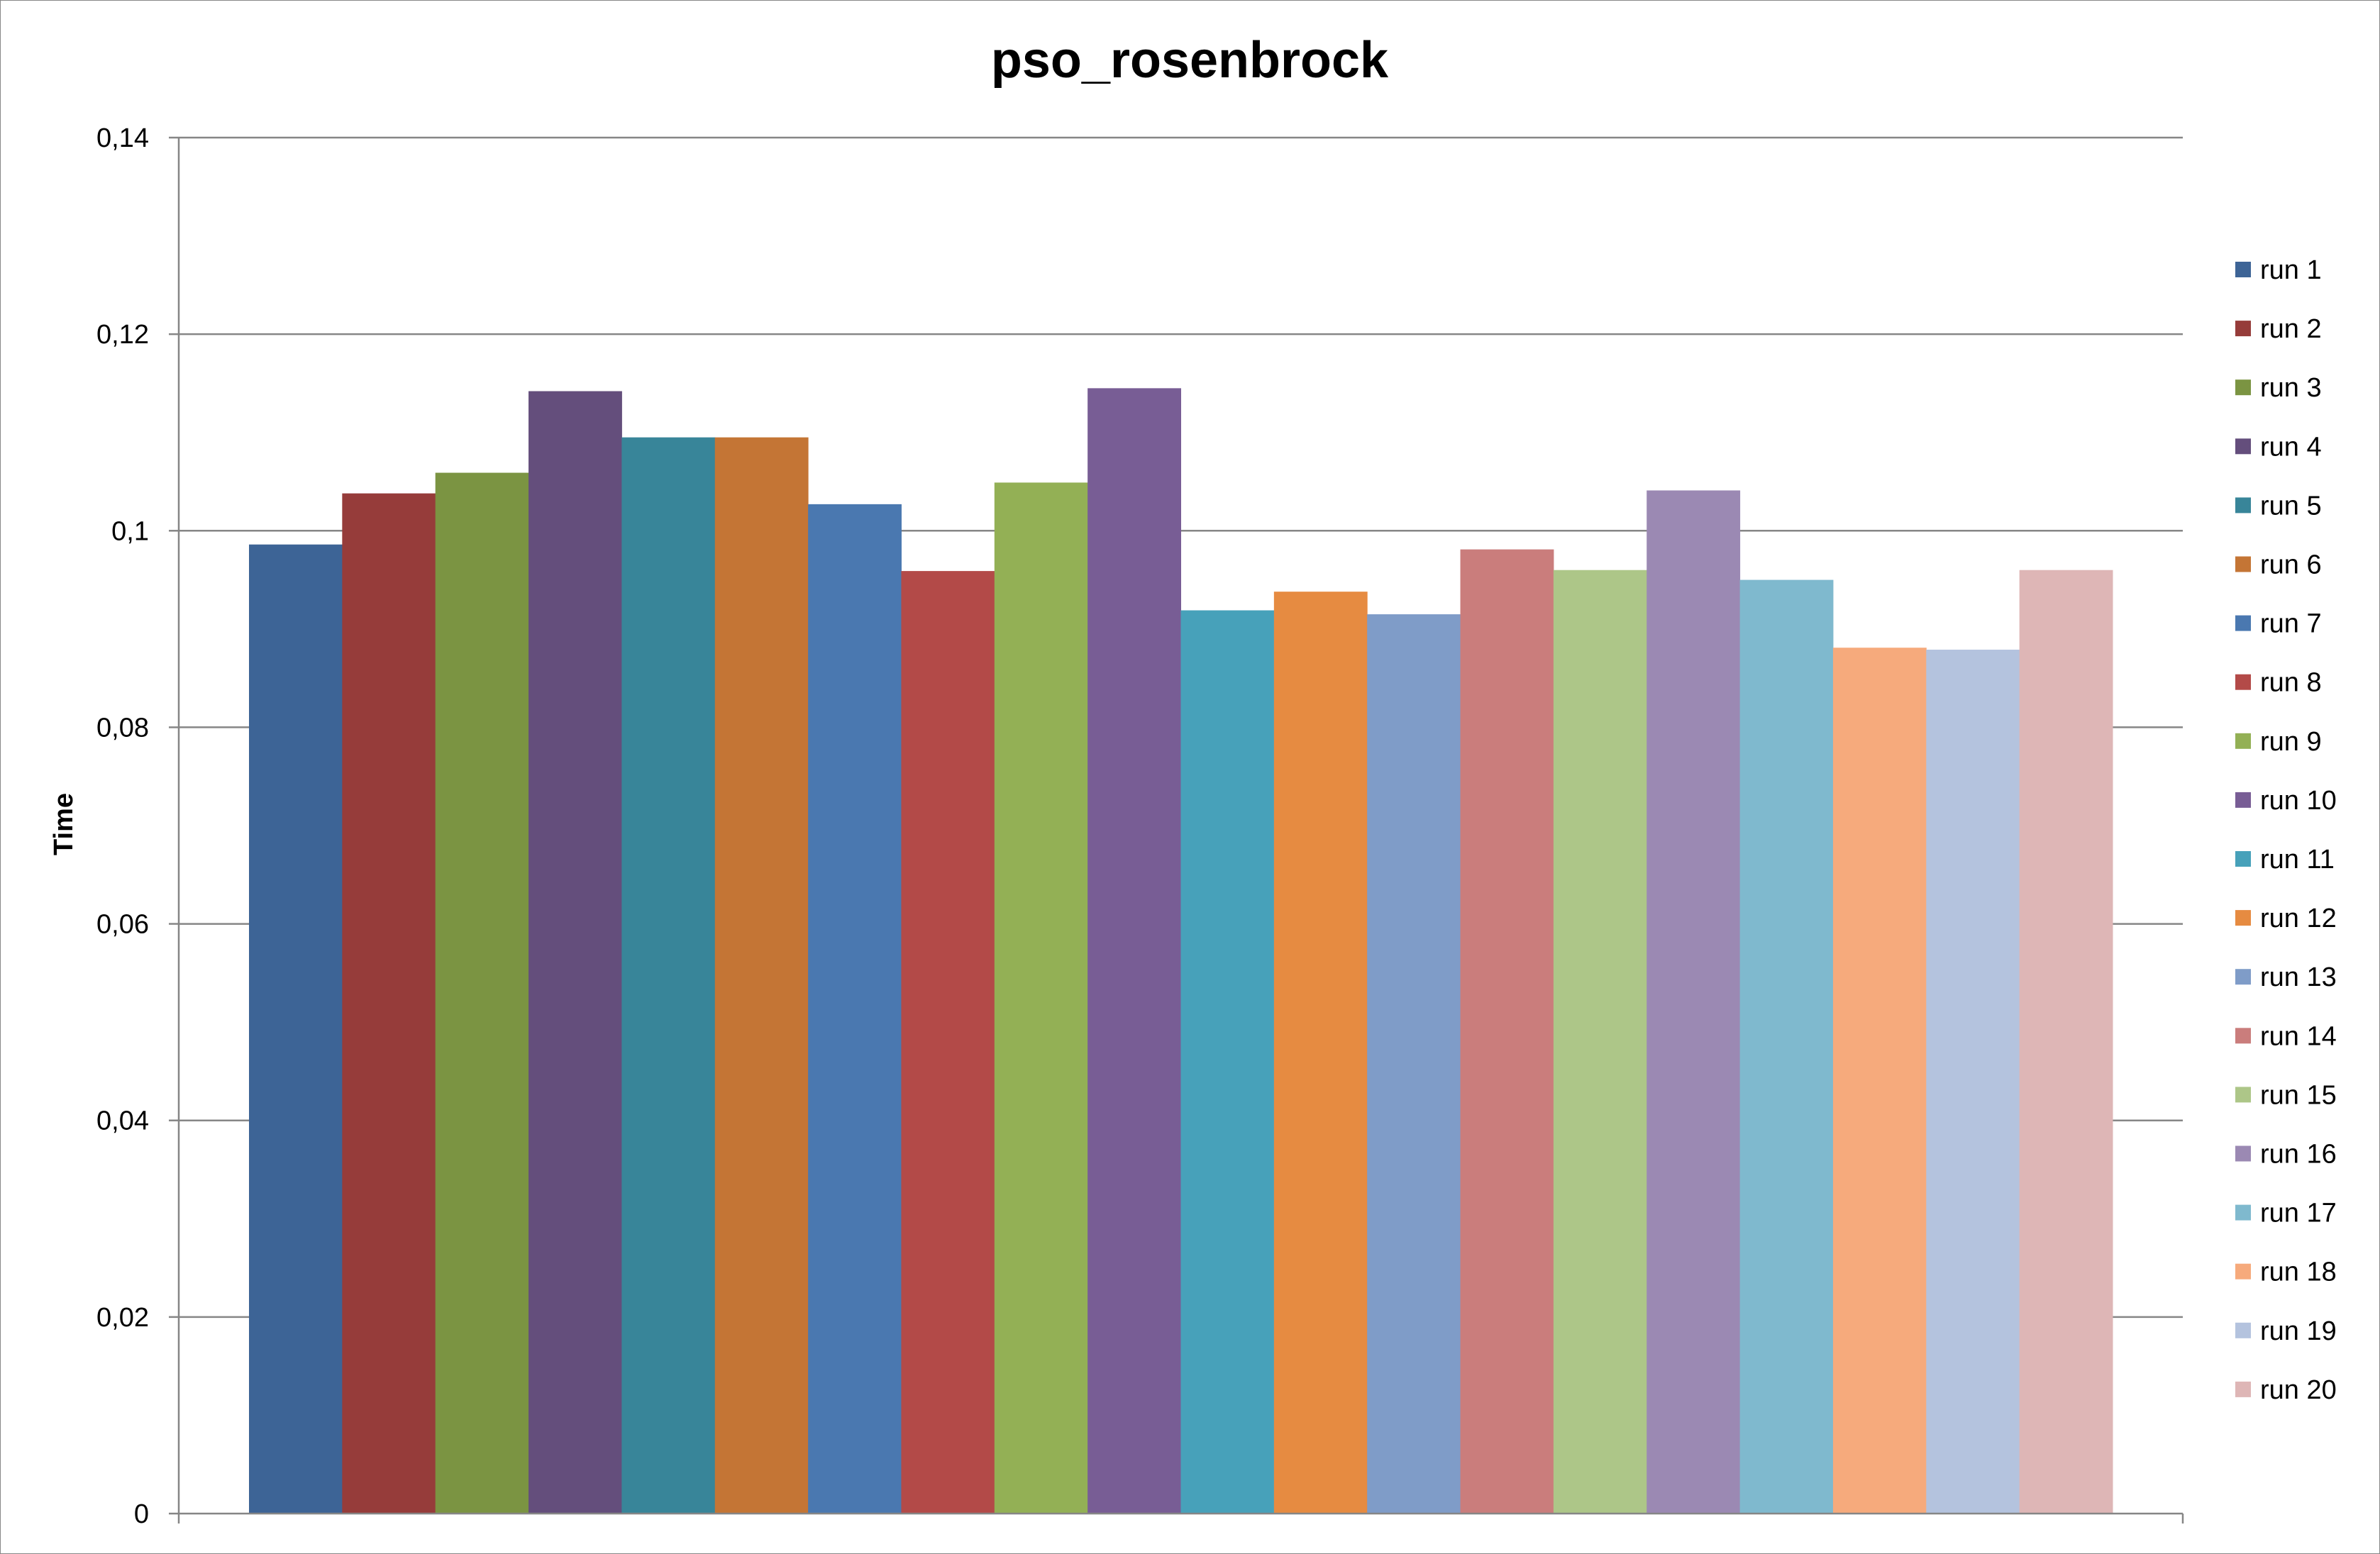  What do you see at coordinates (2291, 447) in the screenshot?
I see `legend-label-run-4: run 4` at bounding box center [2291, 447].